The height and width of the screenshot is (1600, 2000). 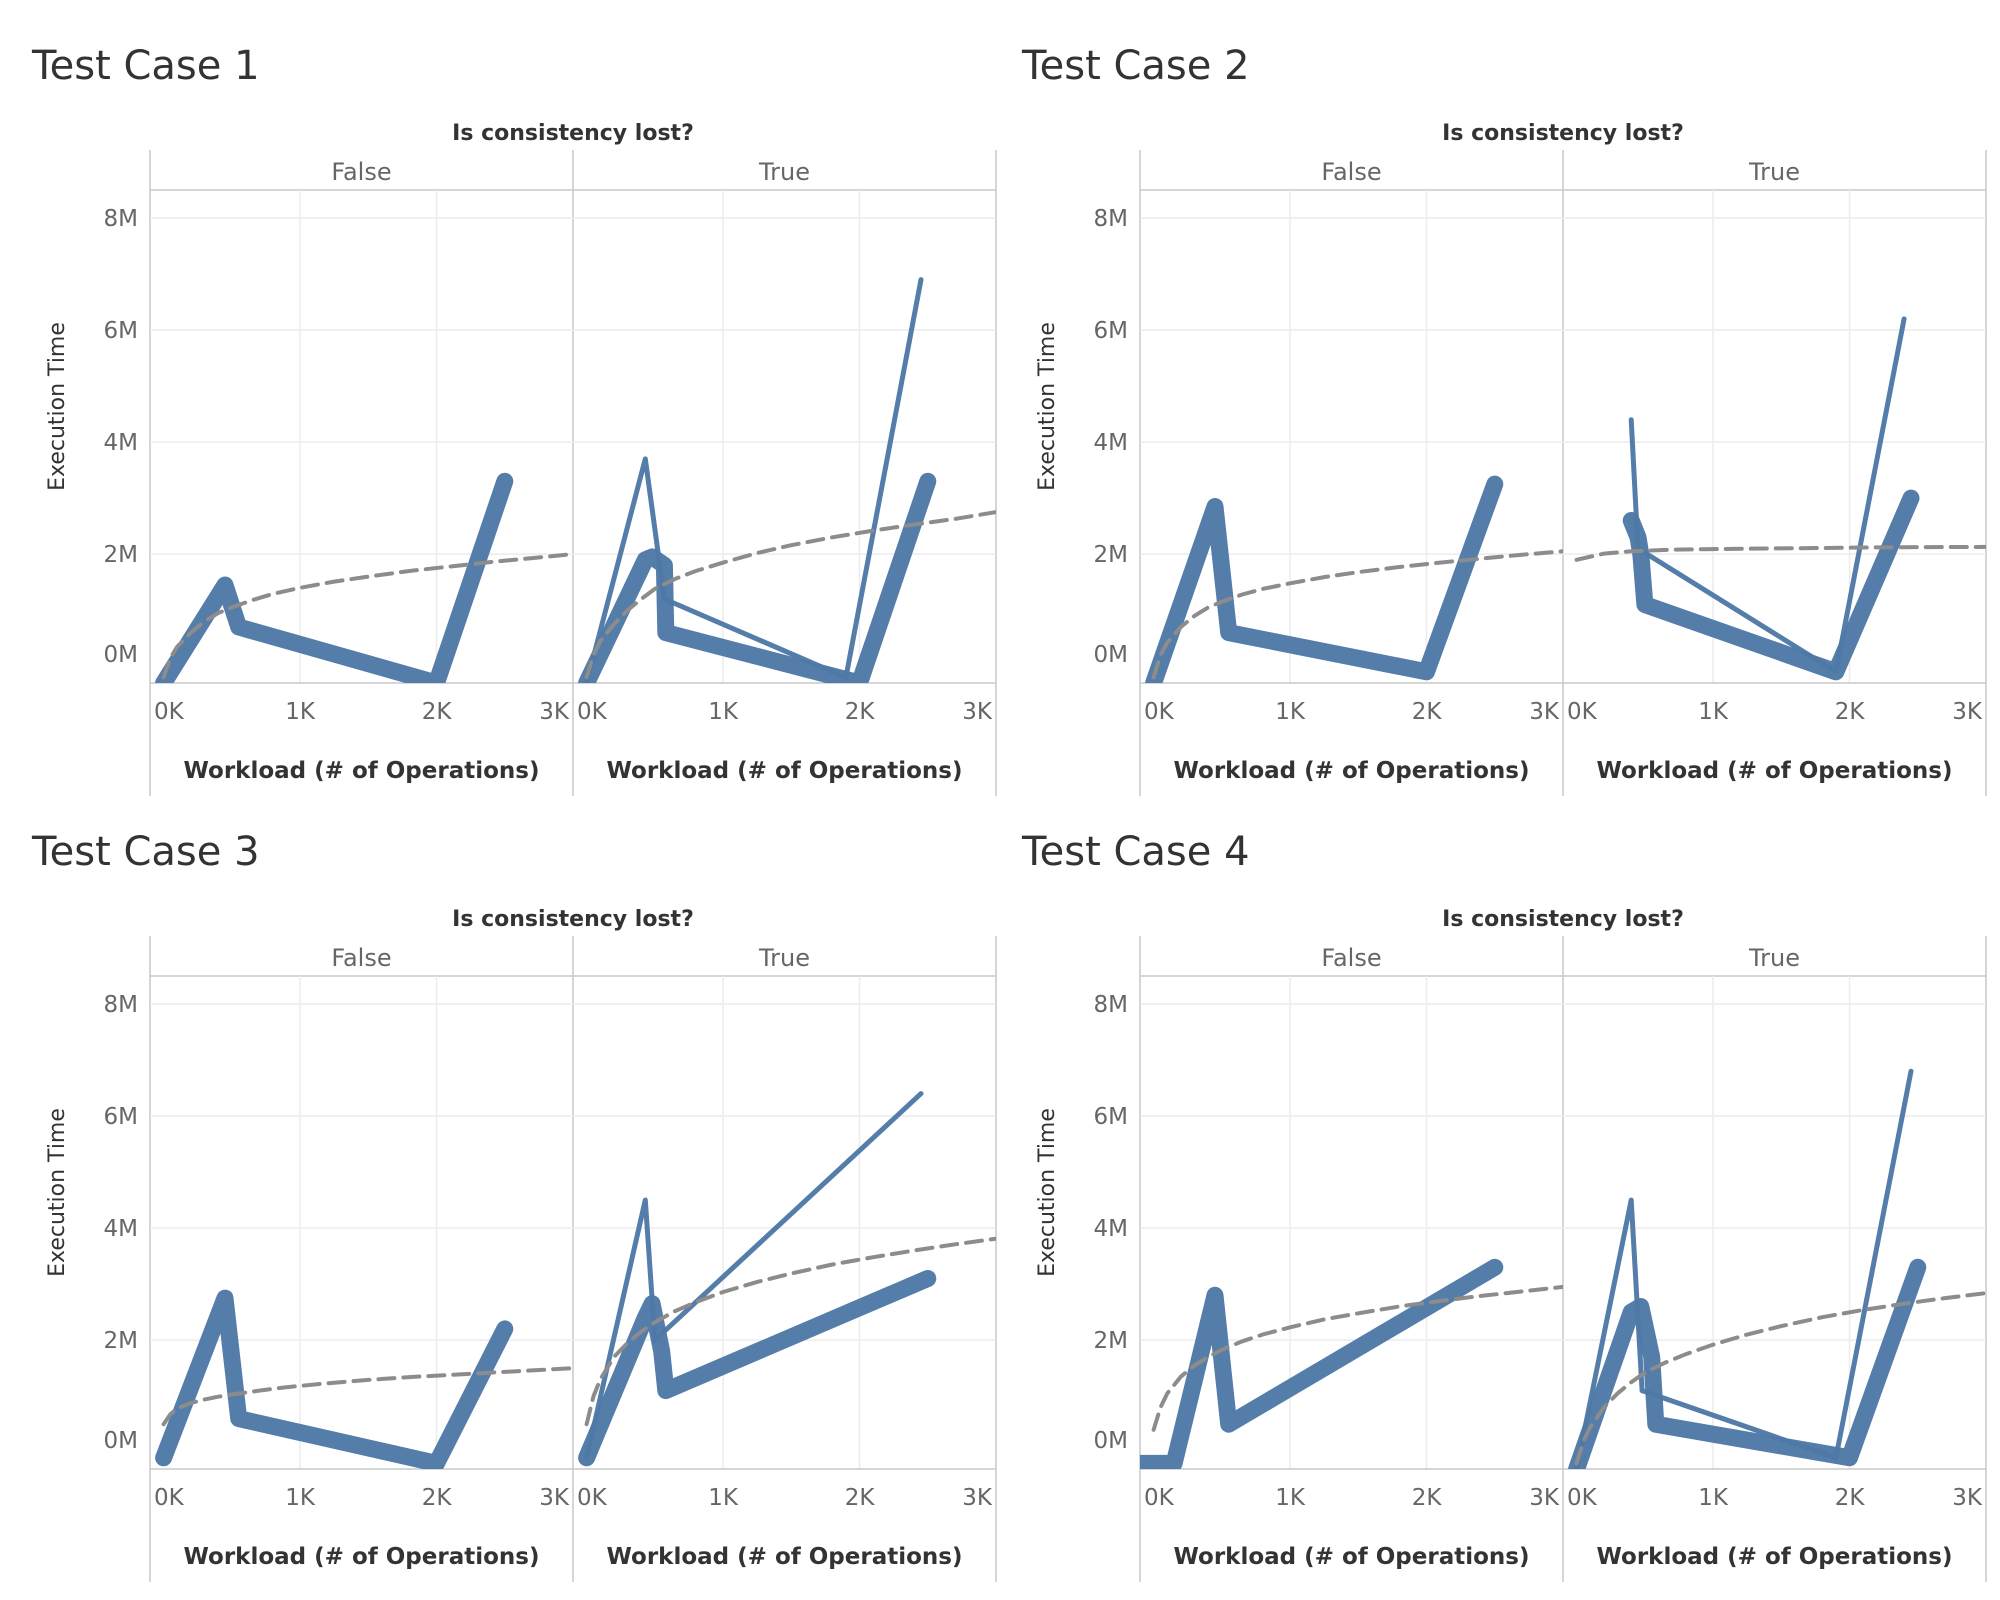 What do you see at coordinates (1135, 852) in the screenshot?
I see `chart-title: Test Case 4` at bounding box center [1135, 852].